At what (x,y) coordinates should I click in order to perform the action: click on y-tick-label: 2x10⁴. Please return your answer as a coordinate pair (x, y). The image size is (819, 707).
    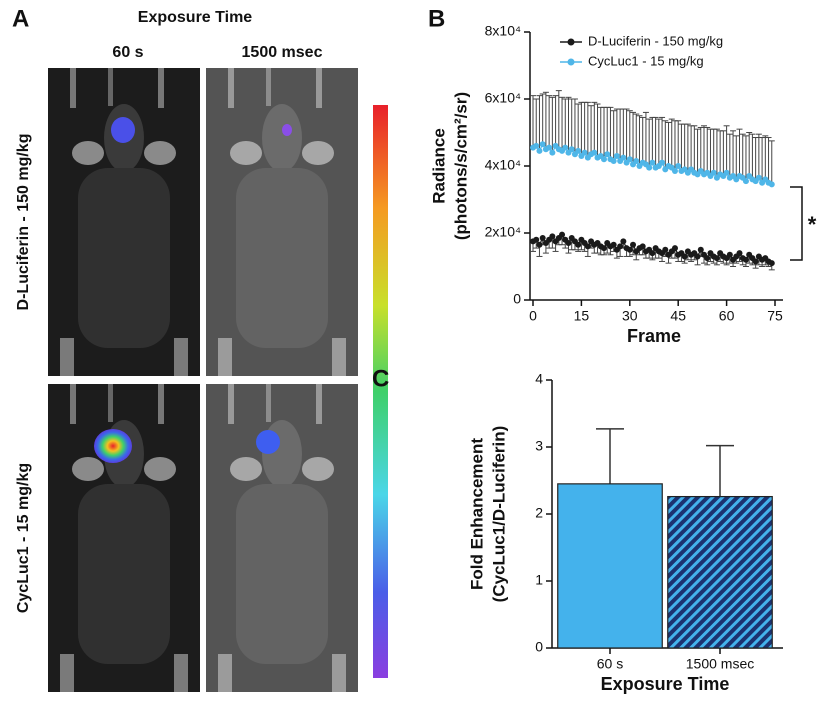
    Looking at the image, I should click on (503, 232).